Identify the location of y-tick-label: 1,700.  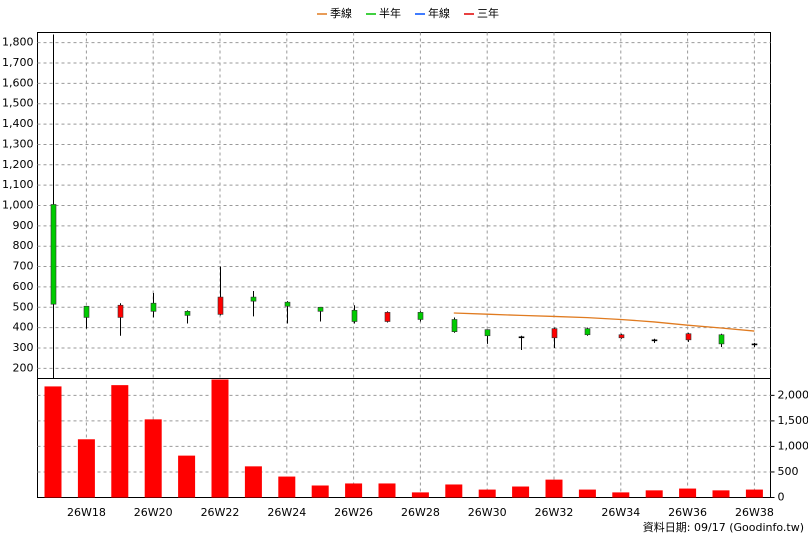
(18, 62).